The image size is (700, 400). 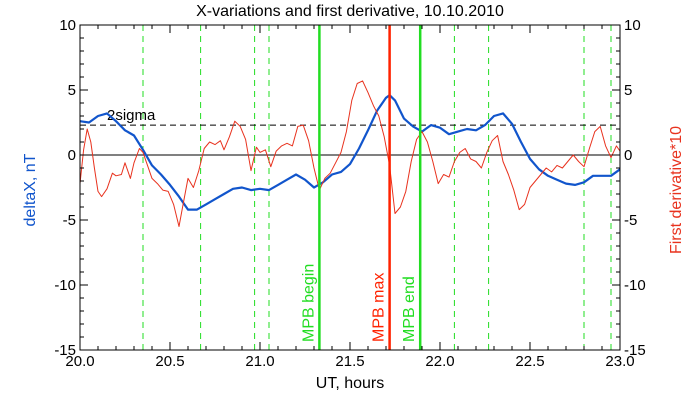 What do you see at coordinates (350, 383) in the screenshot?
I see `x-axis-title: UT, hours` at bounding box center [350, 383].